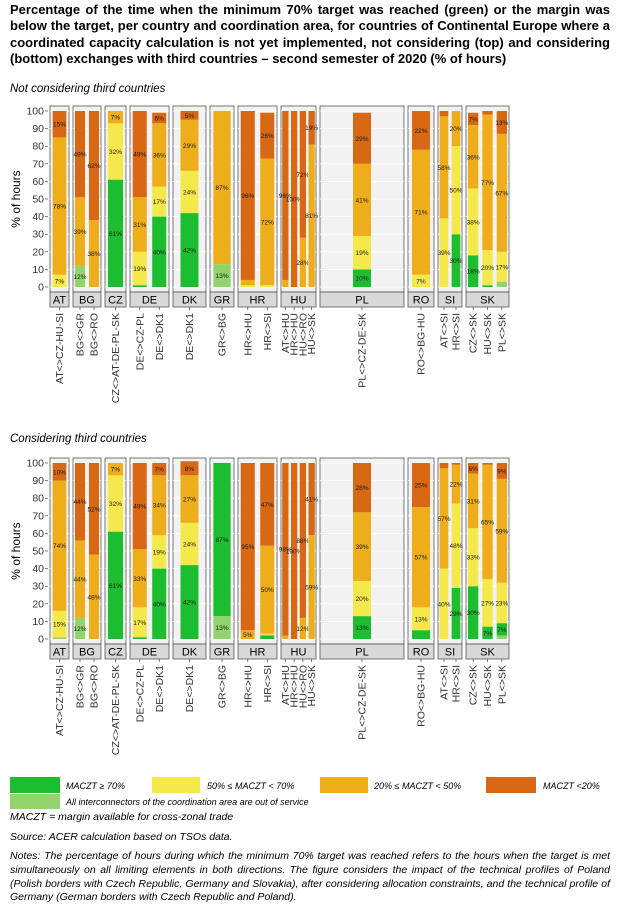 This screenshot has width=619, height=910. Describe the element at coordinates (88, 89) in the screenshot. I see `subtitle-top: Not considering third countries` at that location.